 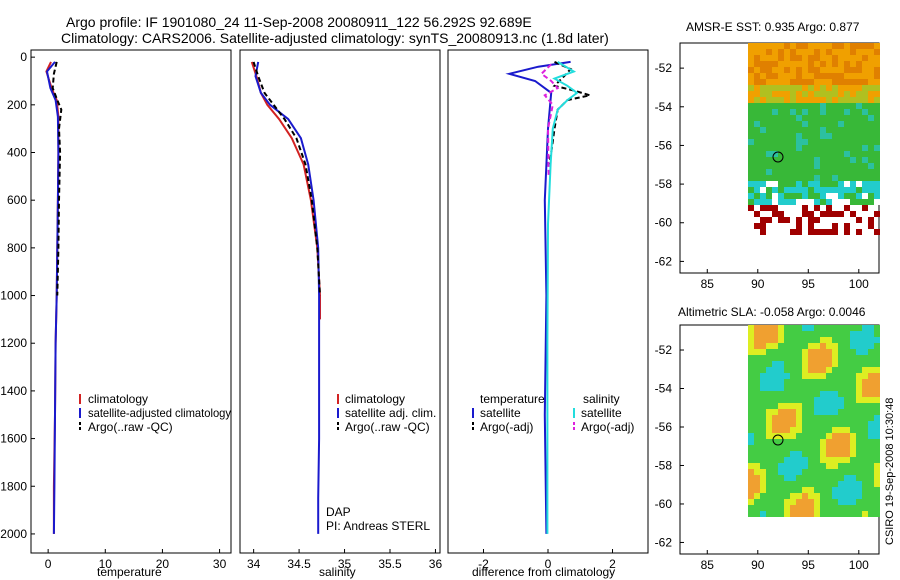 What do you see at coordinates (159, 413) in the screenshot?
I see `temperature-legend-satellite: satellite-adjusted climatology` at bounding box center [159, 413].